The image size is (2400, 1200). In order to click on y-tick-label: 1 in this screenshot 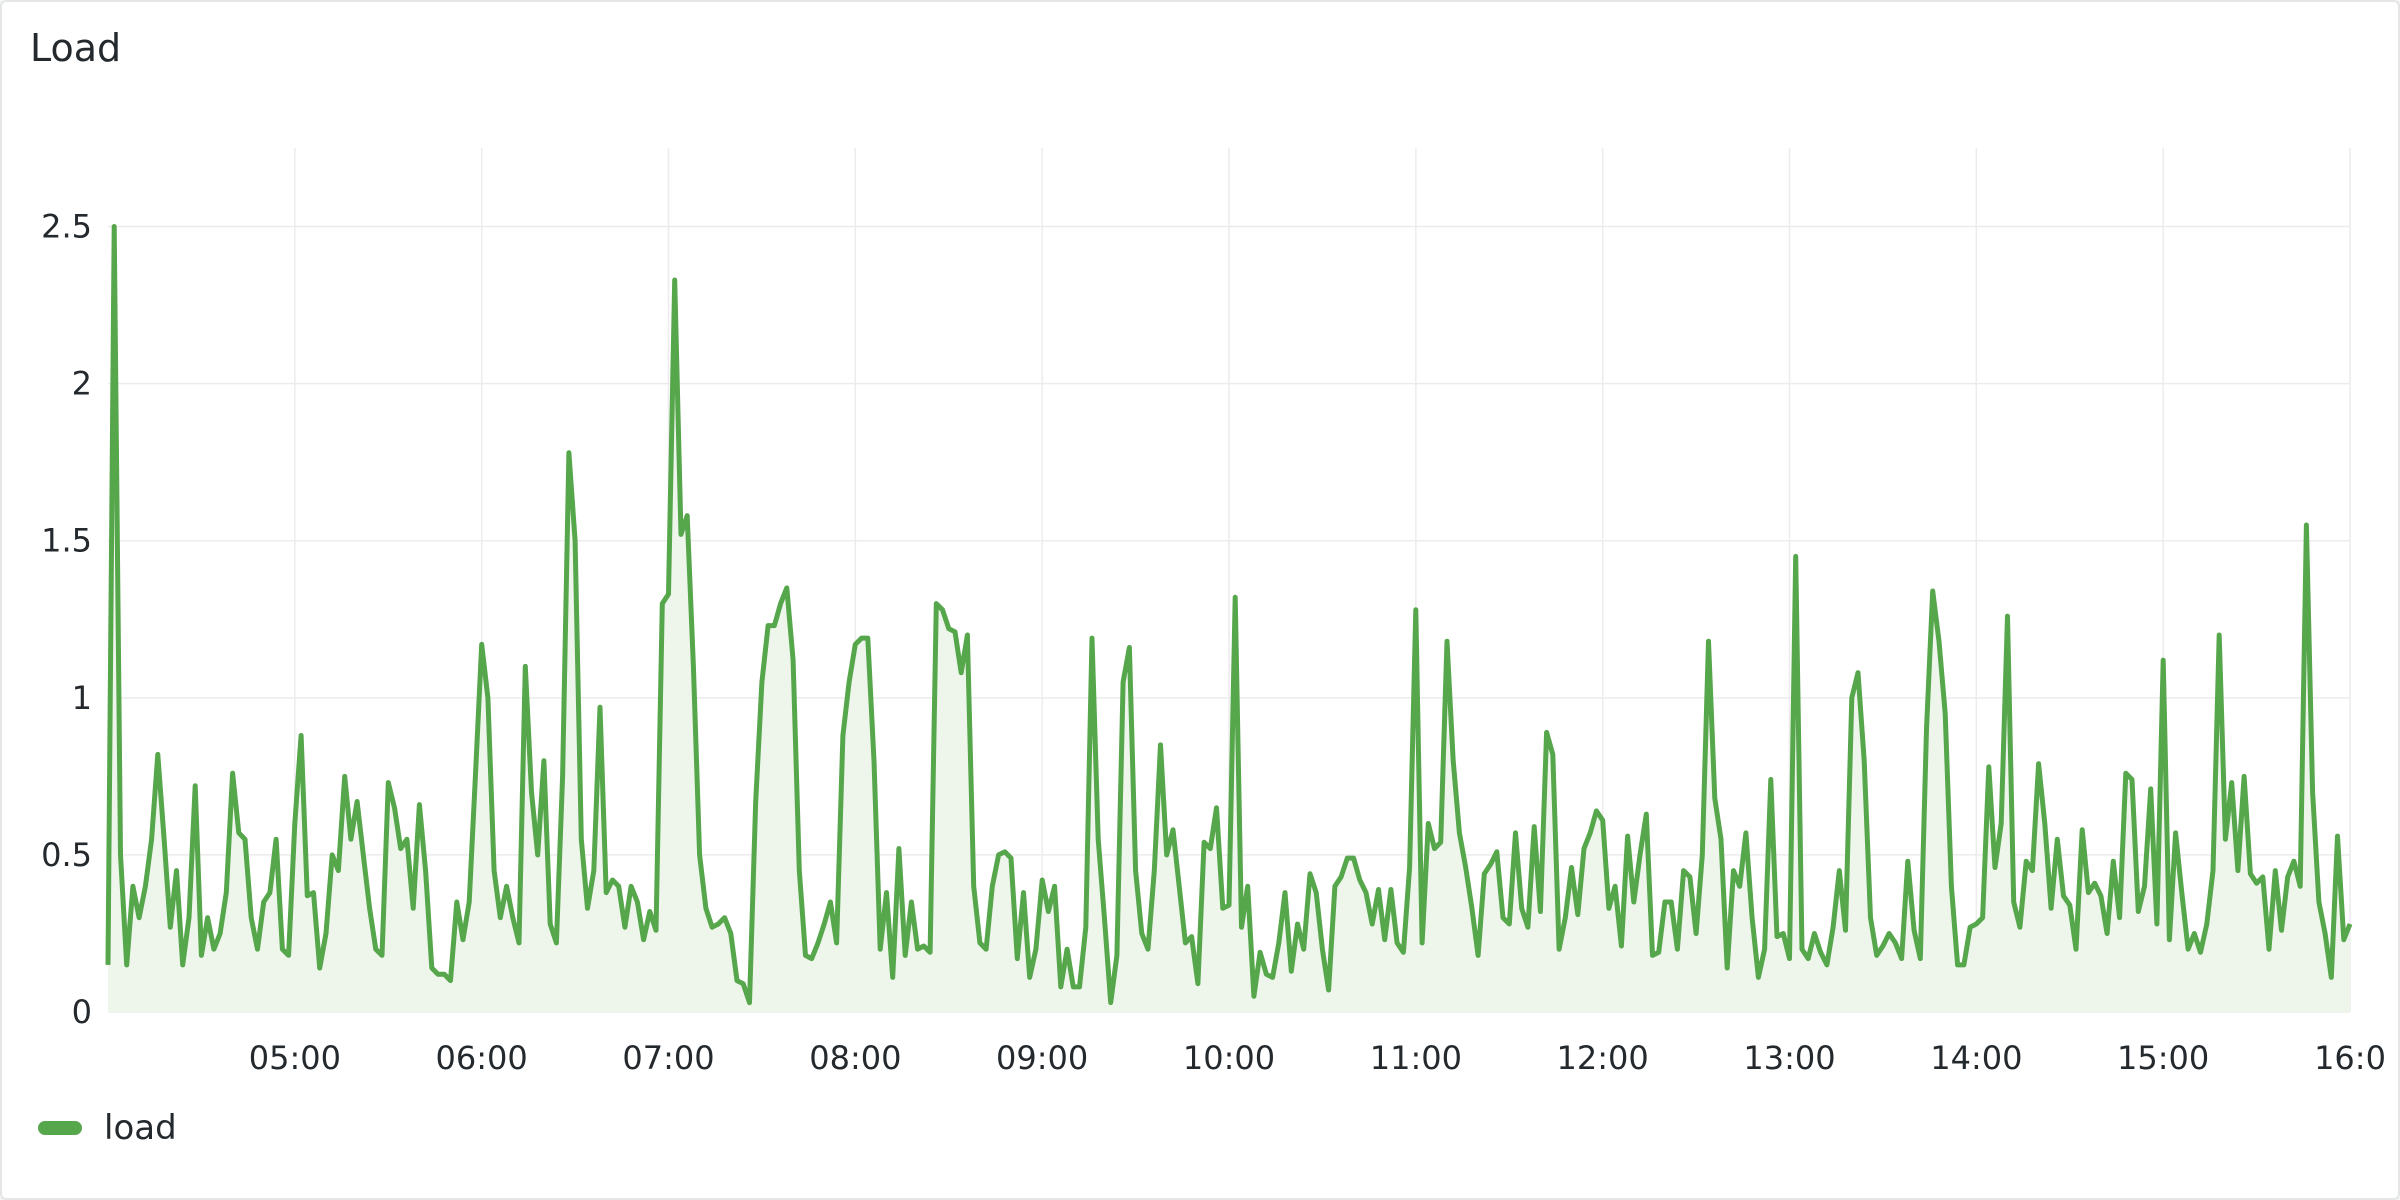, I will do `click(82, 698)`.